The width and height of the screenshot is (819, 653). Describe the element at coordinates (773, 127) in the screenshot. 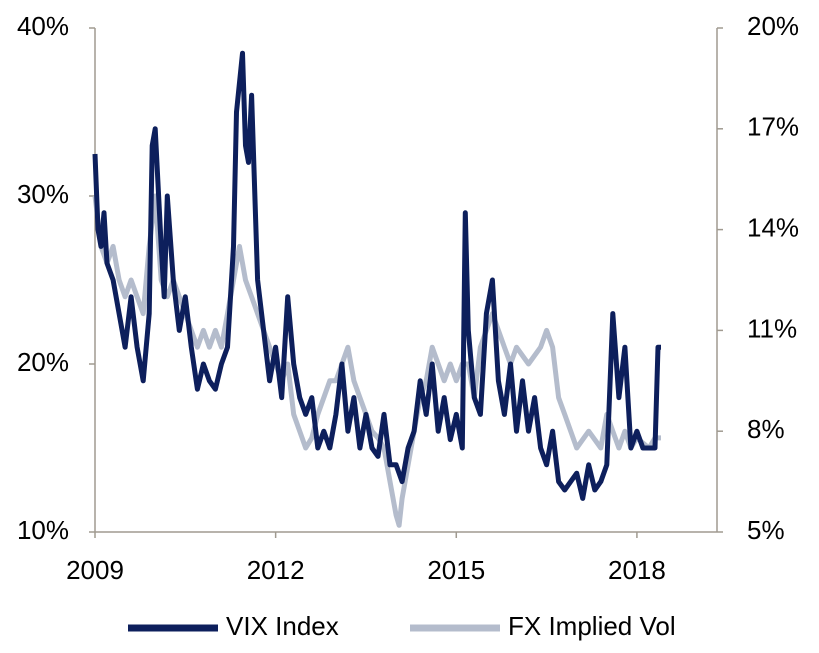

I see `y2-tick-label: 17%` at that location.